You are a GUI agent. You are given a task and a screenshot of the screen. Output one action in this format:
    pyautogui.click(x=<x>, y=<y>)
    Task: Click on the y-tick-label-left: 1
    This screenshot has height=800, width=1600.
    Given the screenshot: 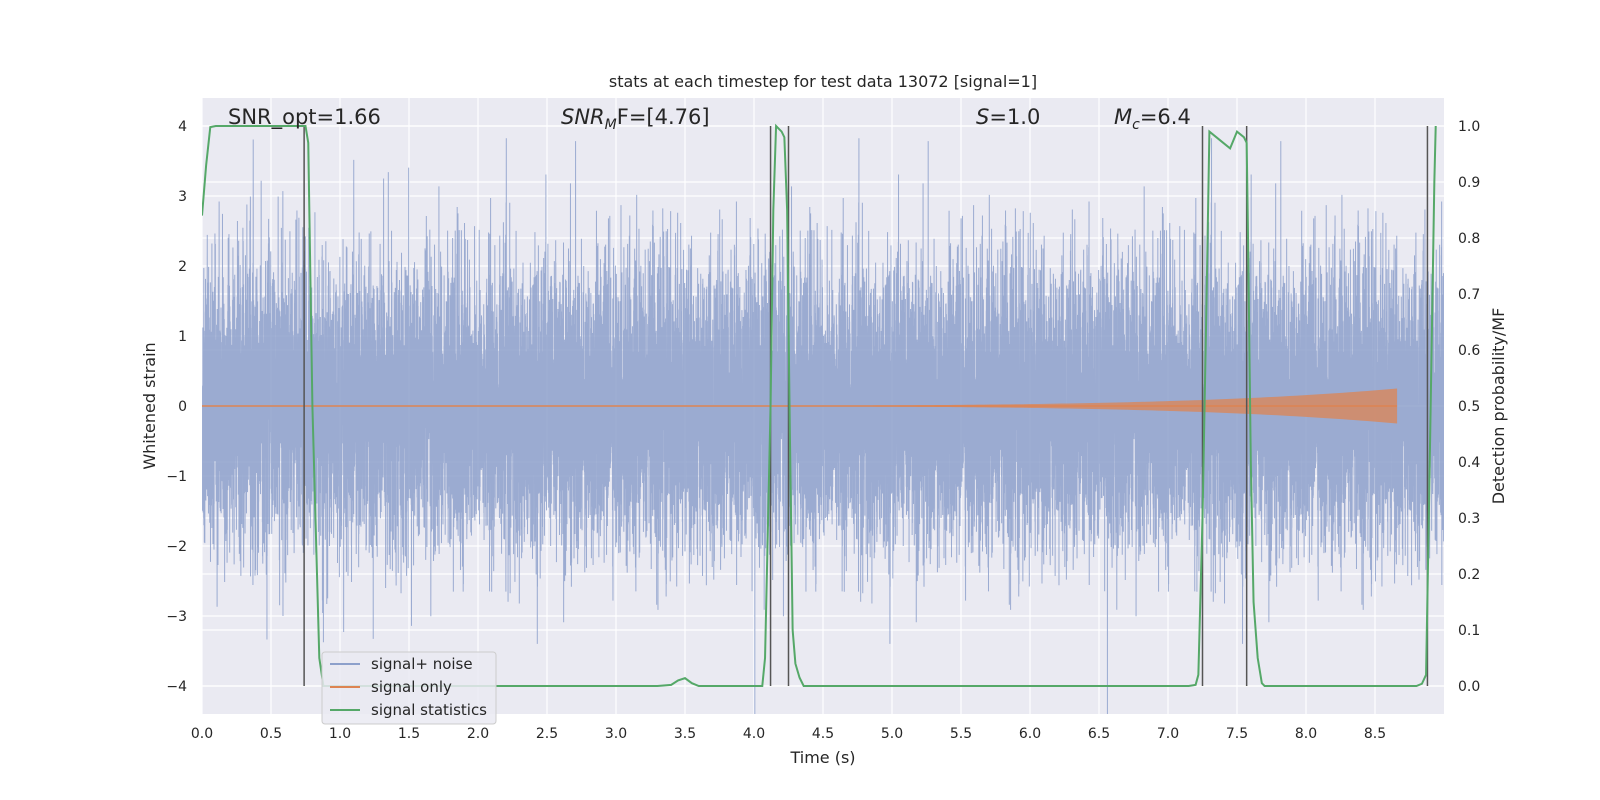 What is the action you would take?
    pyautogui.click(x=182, y=337)
    